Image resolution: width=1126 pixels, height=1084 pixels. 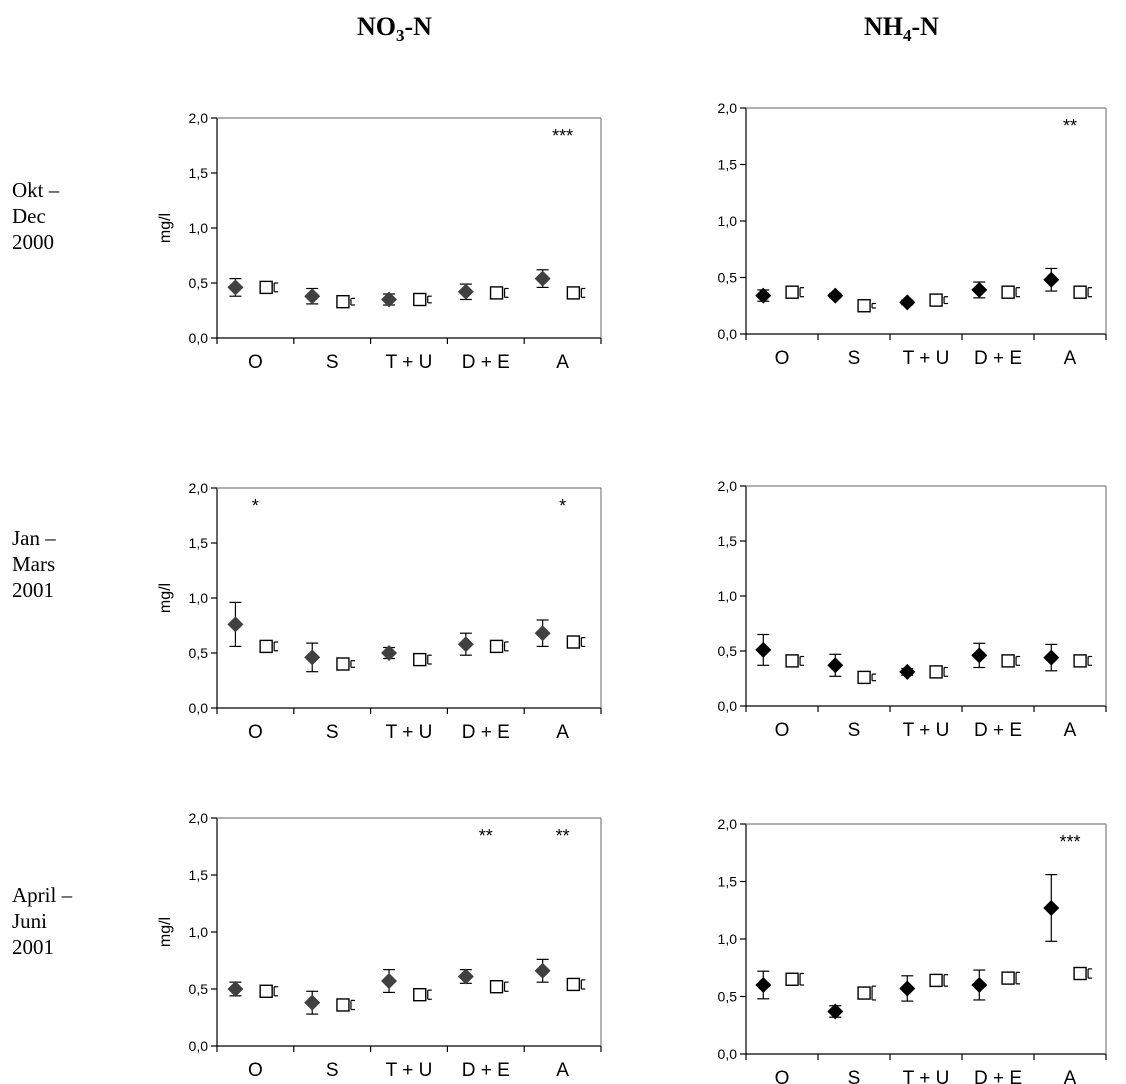 What do you see at coordinates (912, 609) in the screenshot?
I see `chart-nh4-jan-mars: 0,0 0,5 1,0 1,5 2,0 O S T + U D + E A` at bounding box center [912, 609].